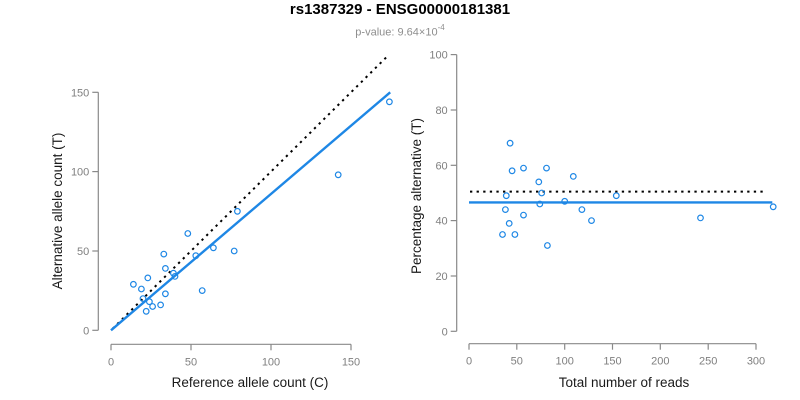 This screenshot has height=400, width=800. What do you see at coordinates (250, 382) in the screenshot?
I see `x-axis-label: Reference allele count (C)` at bounding box center [250, 382].